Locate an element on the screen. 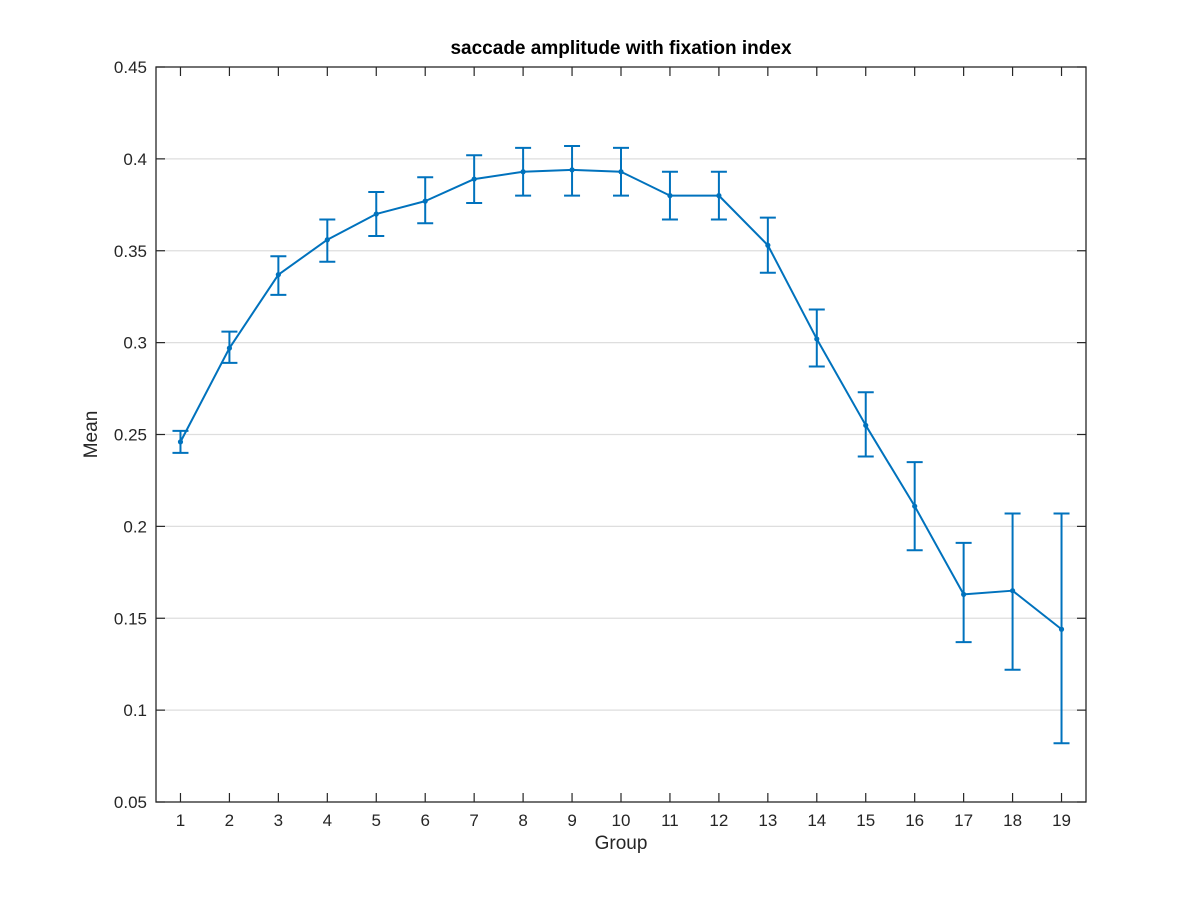 Image resolution: width=1200 pixels, height=900 pixels. chart-title: saccade amplitude with fixation index is located at coordinates (620, 48).